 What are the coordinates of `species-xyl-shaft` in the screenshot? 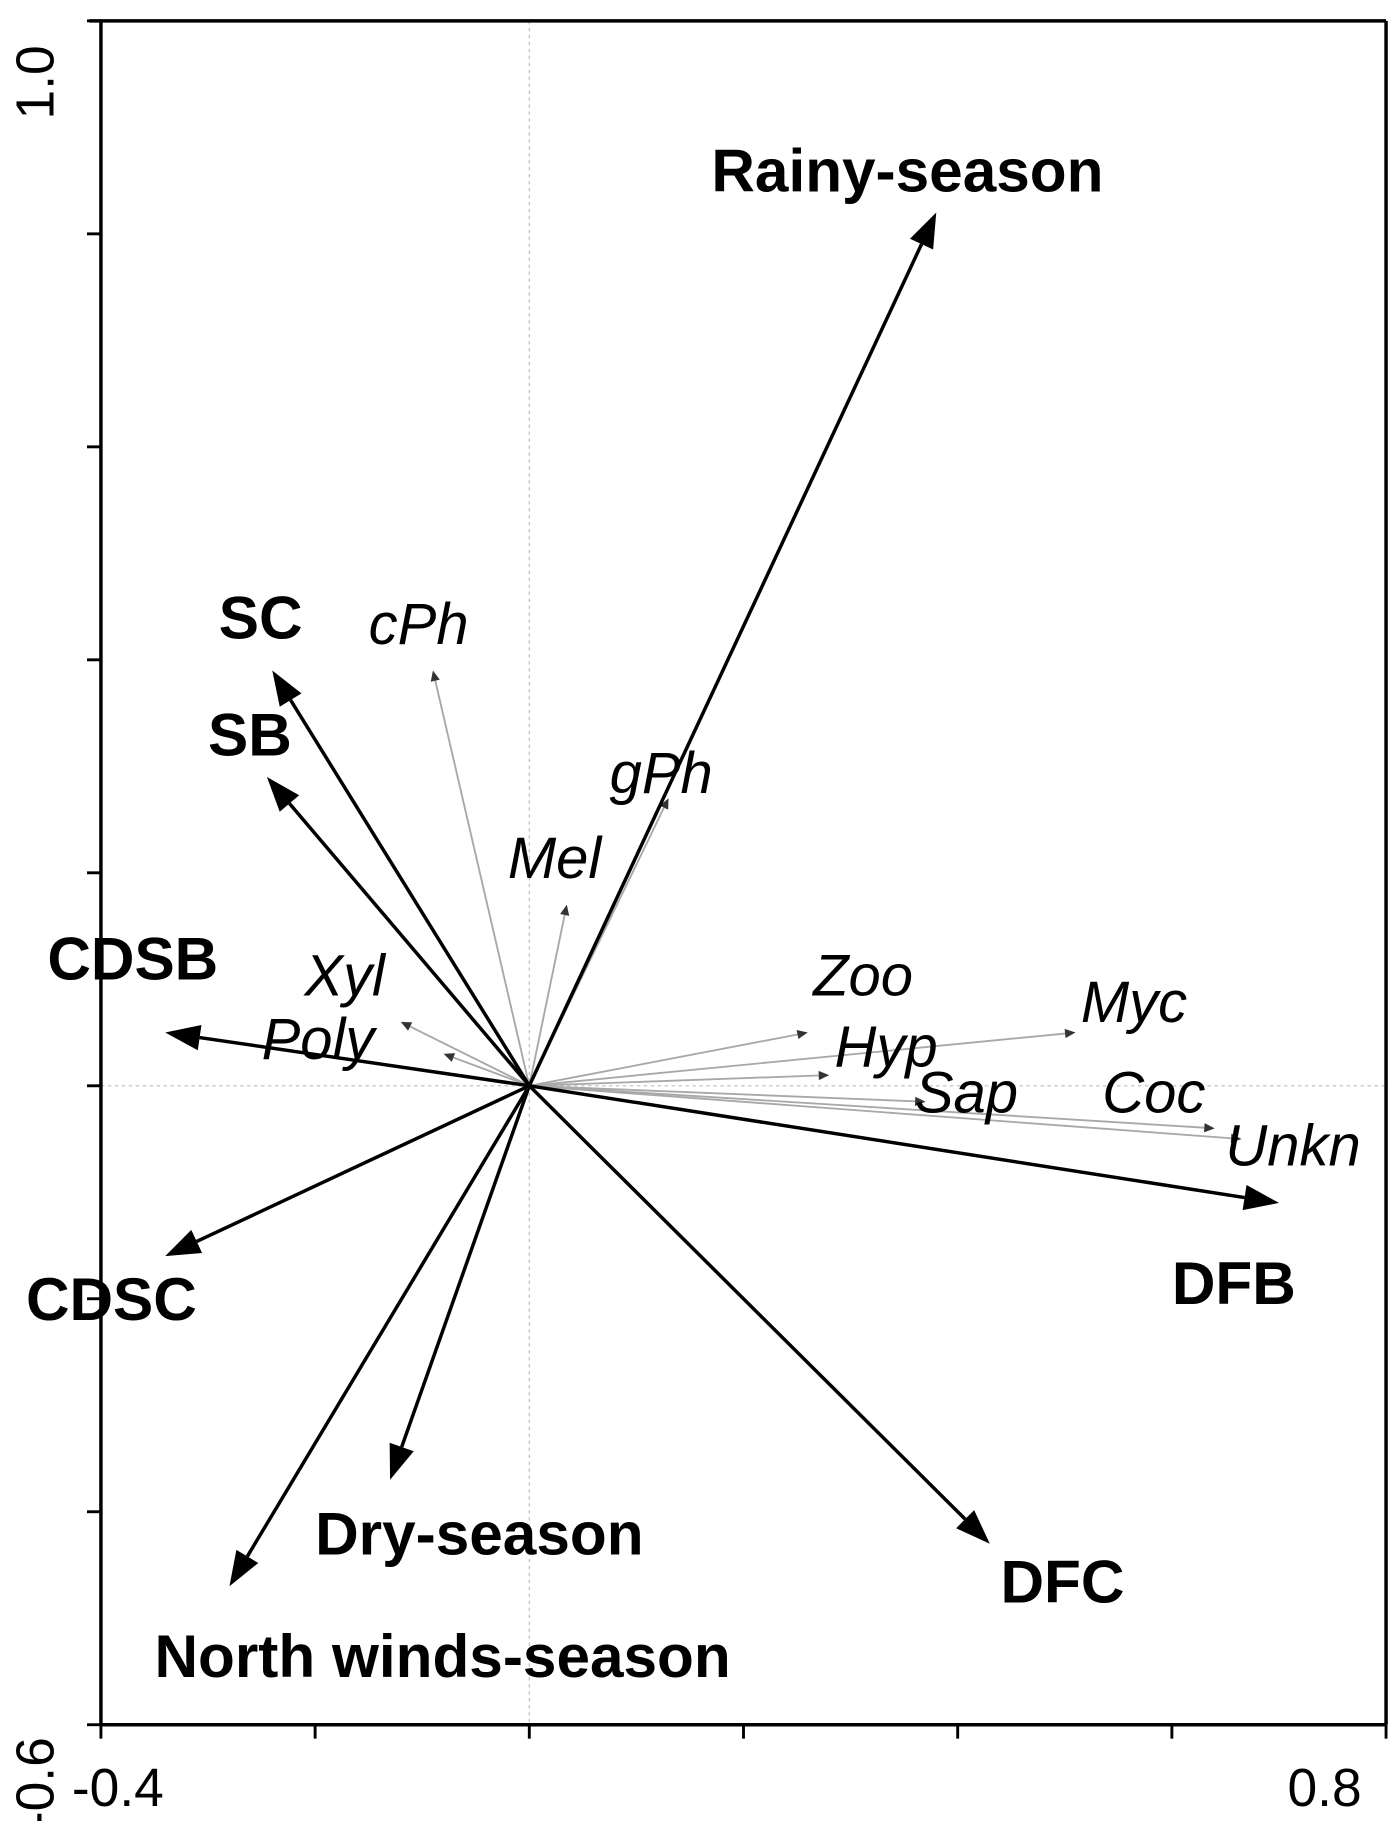 It's located at (469, 1056).